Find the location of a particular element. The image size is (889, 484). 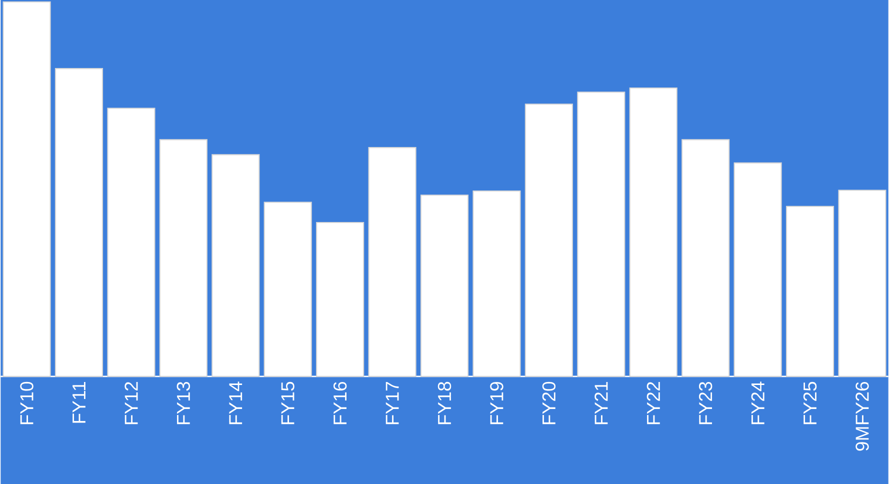

x-tick-label: FY16 is located at coordinates (340, 403).